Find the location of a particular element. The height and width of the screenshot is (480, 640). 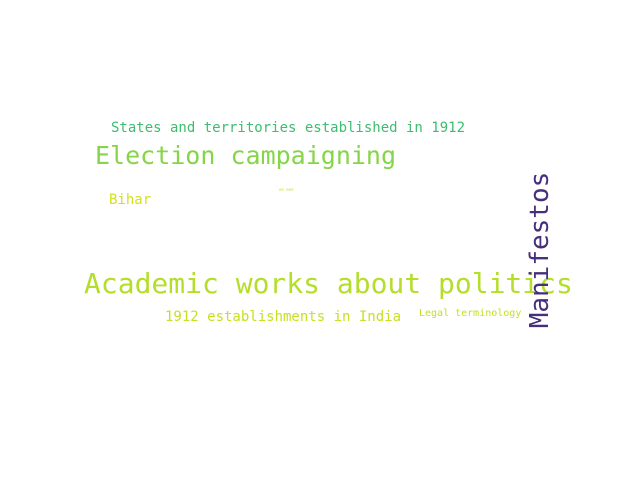

word-bihar: Bihar is located at coordinates (130, 200).